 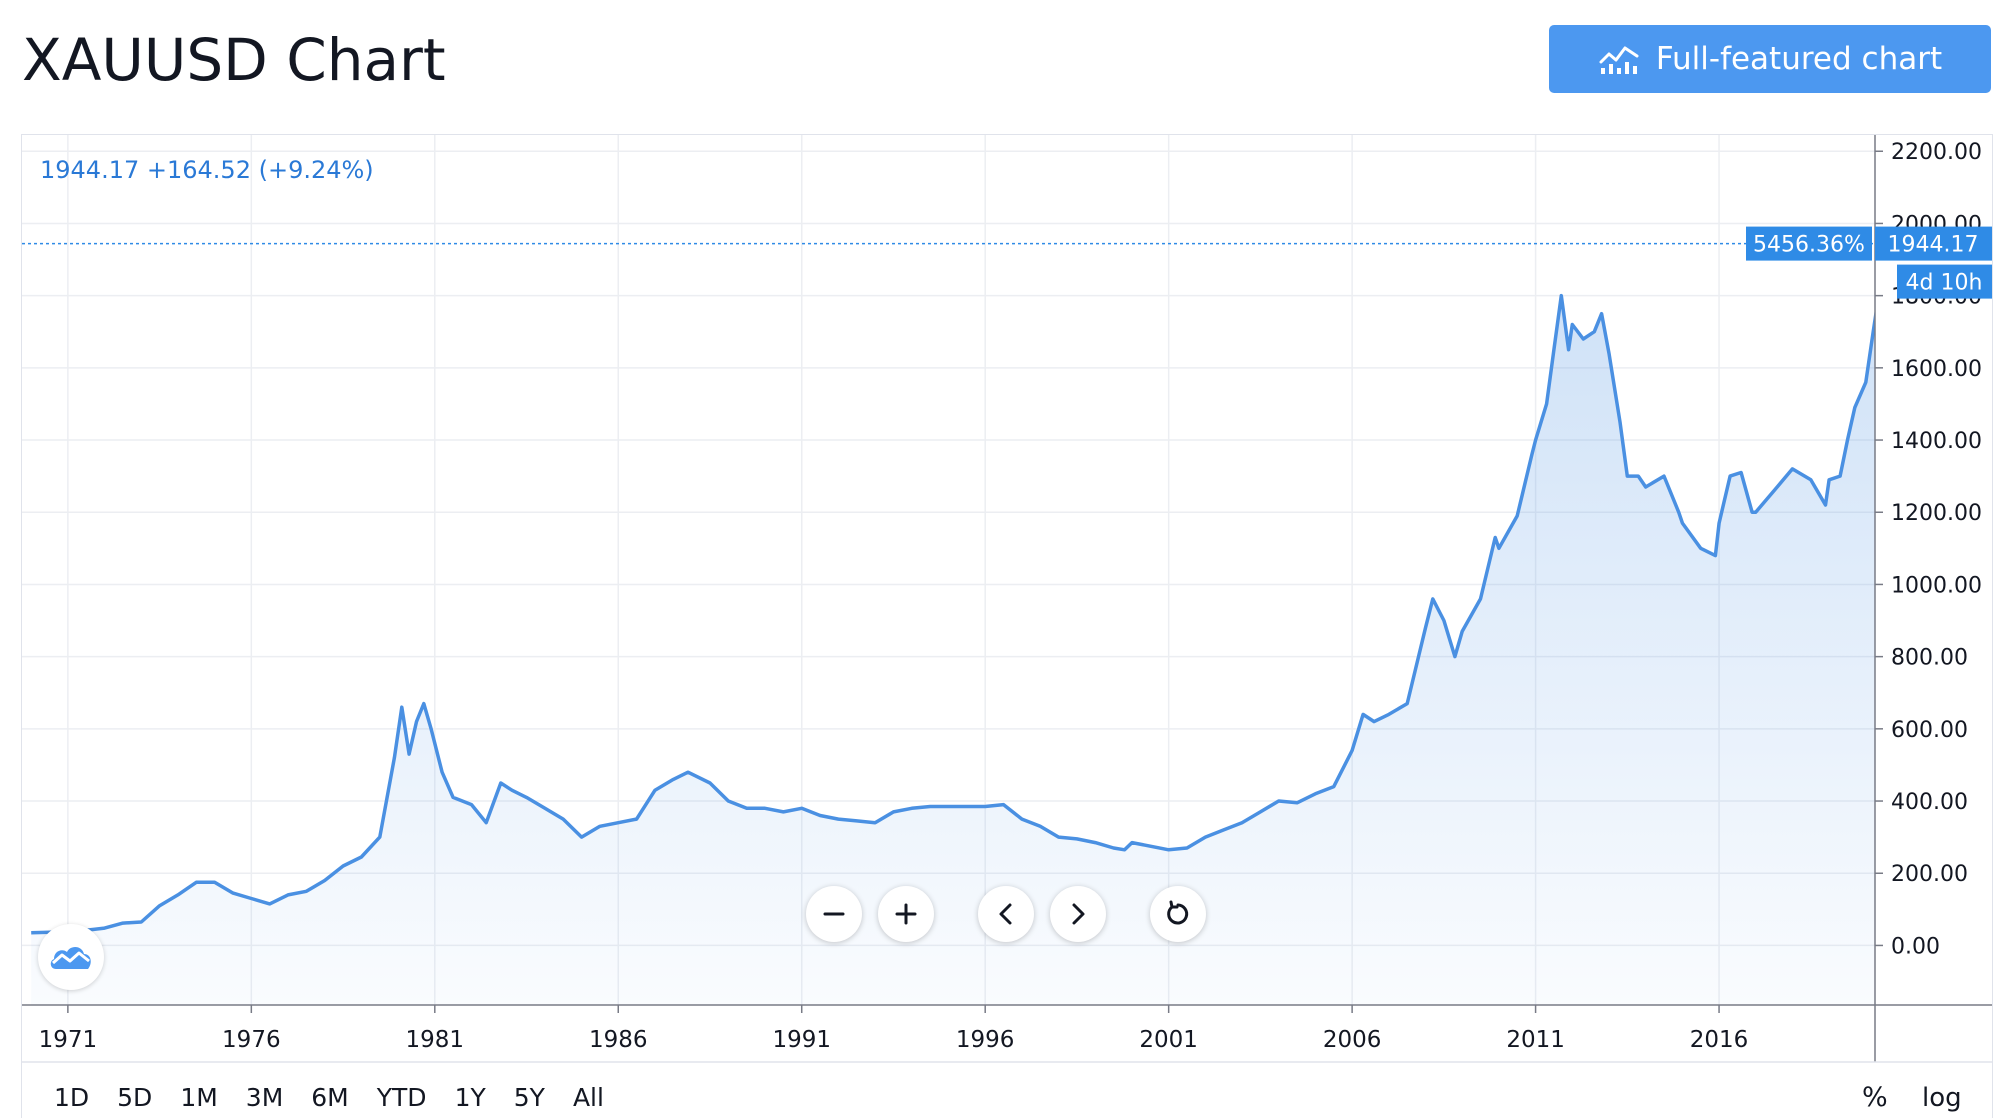 What do you see at coordinates (1929, 730) in the screenshot?
I see `y-tick-label: 600.00` at bounding box center [1929, 730].